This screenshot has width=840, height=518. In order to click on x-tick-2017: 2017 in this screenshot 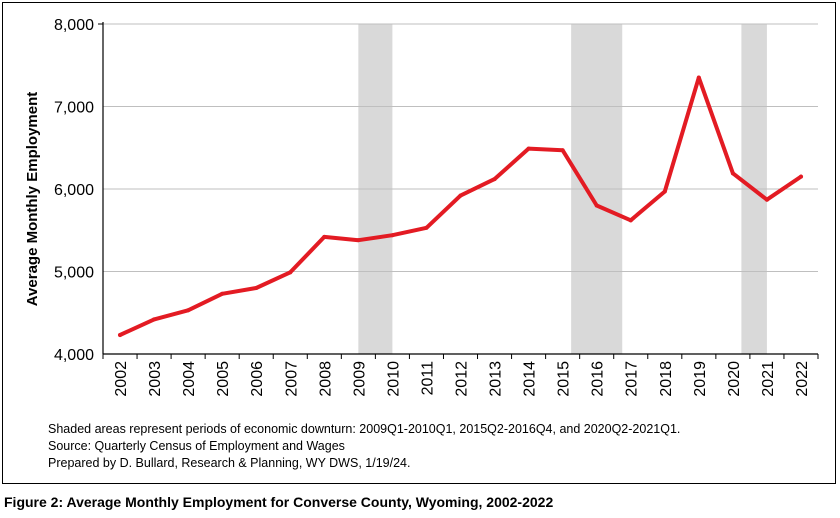, I will do `click(632, 379)`.